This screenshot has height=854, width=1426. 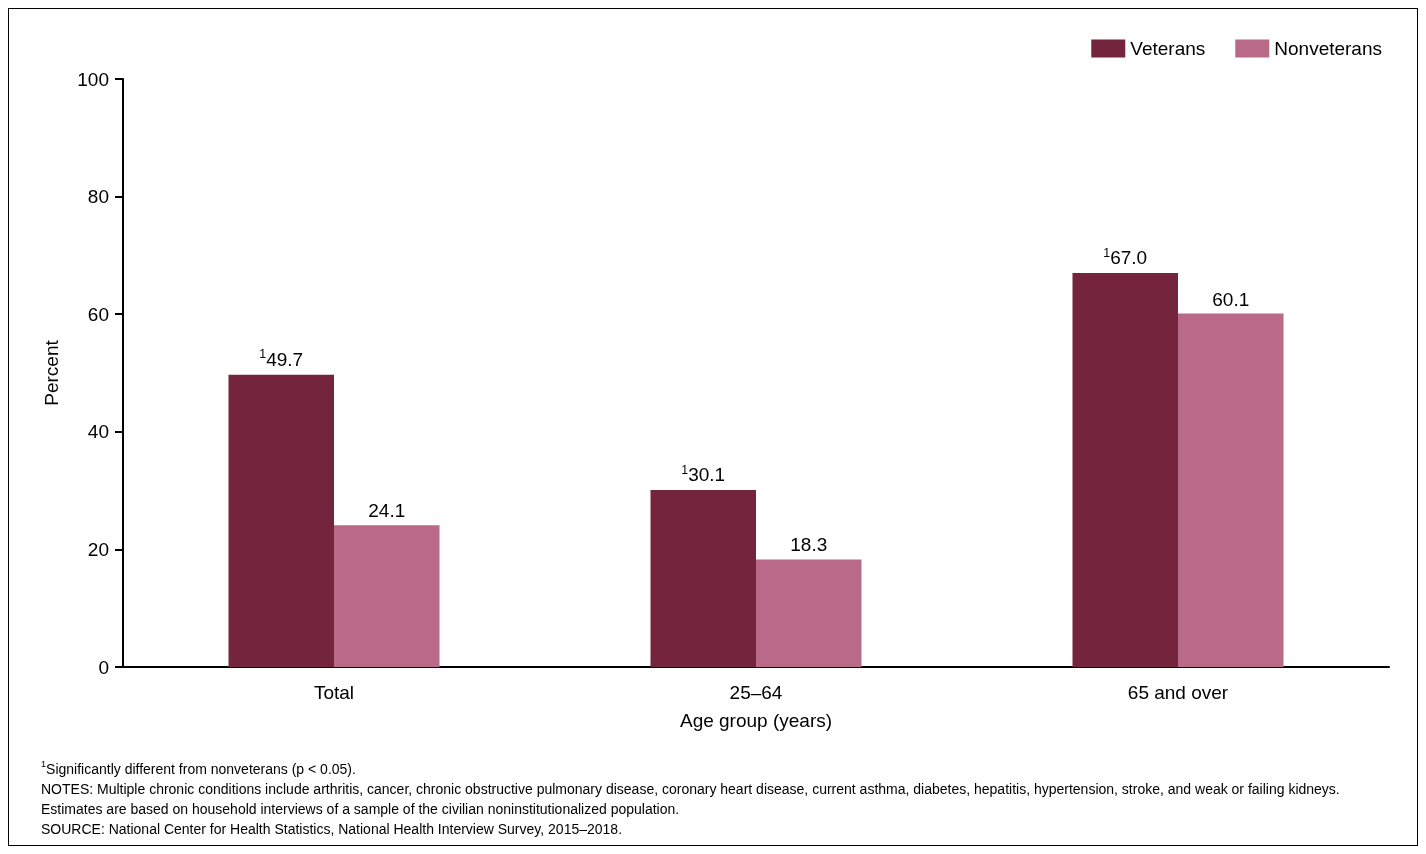 I want to click on y-tick-label: 40, so click(x=98, y=432).